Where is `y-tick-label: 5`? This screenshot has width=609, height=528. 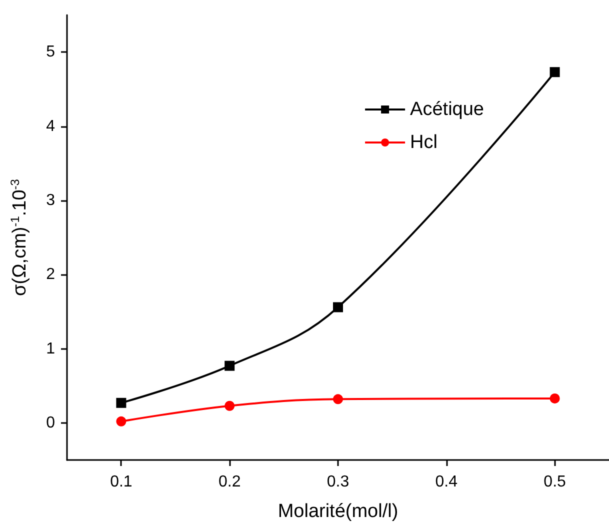
y-tick-label: 5 is located at coordinates (51, 52).